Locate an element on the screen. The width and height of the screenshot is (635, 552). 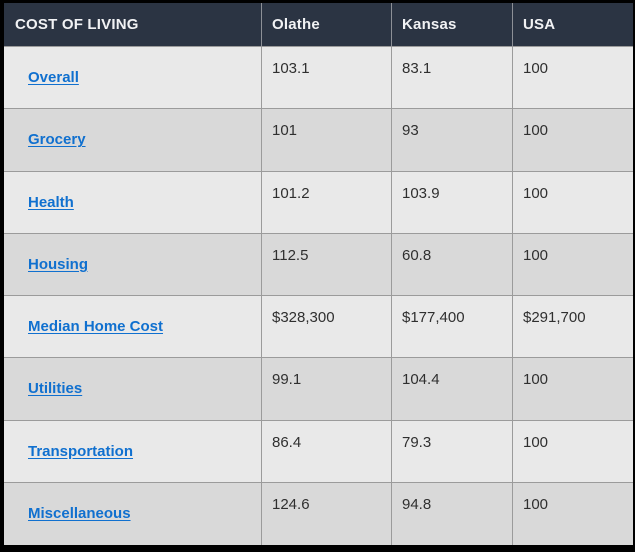
table-row-housing: Housing 112.5 60.8 100 is located at coordinates (318, 264).